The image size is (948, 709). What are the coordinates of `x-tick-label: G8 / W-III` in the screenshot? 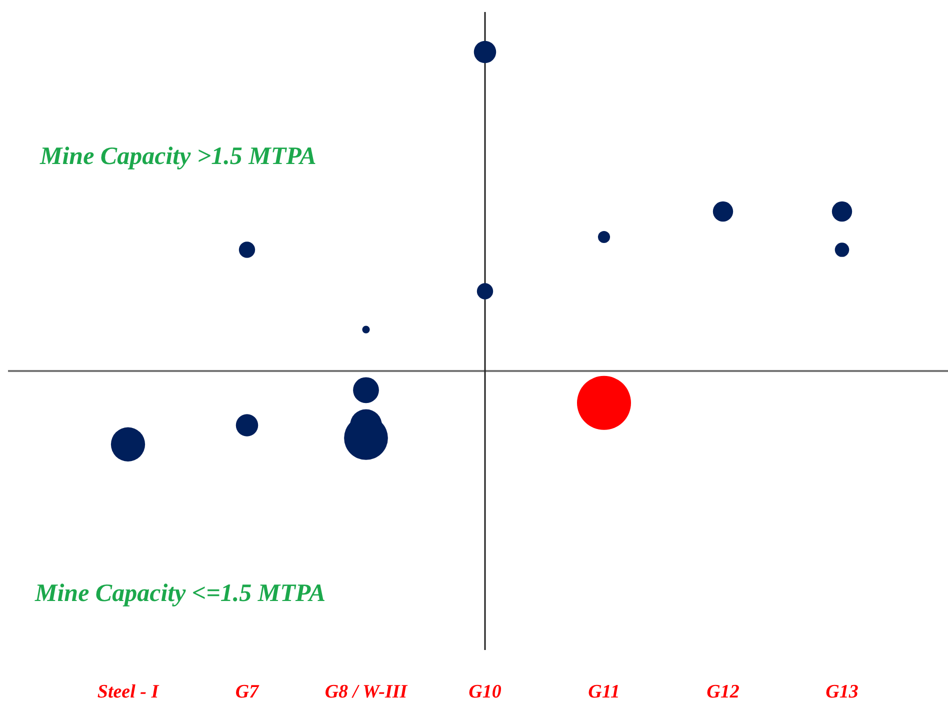 It's located at (366, 691).